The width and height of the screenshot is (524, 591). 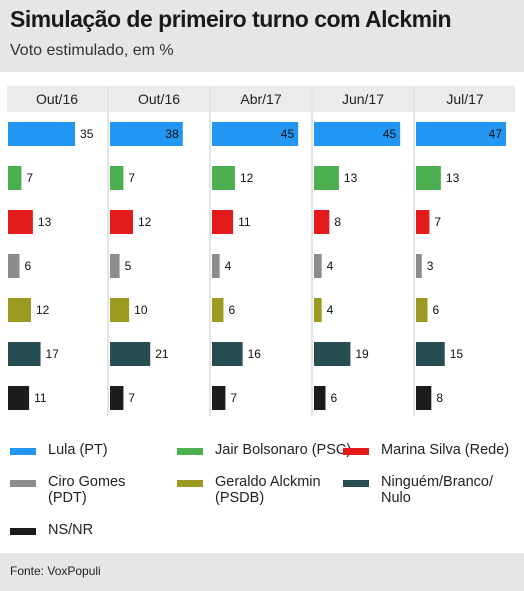 I want to click on data-label: 19, so click(x=362, y=354).